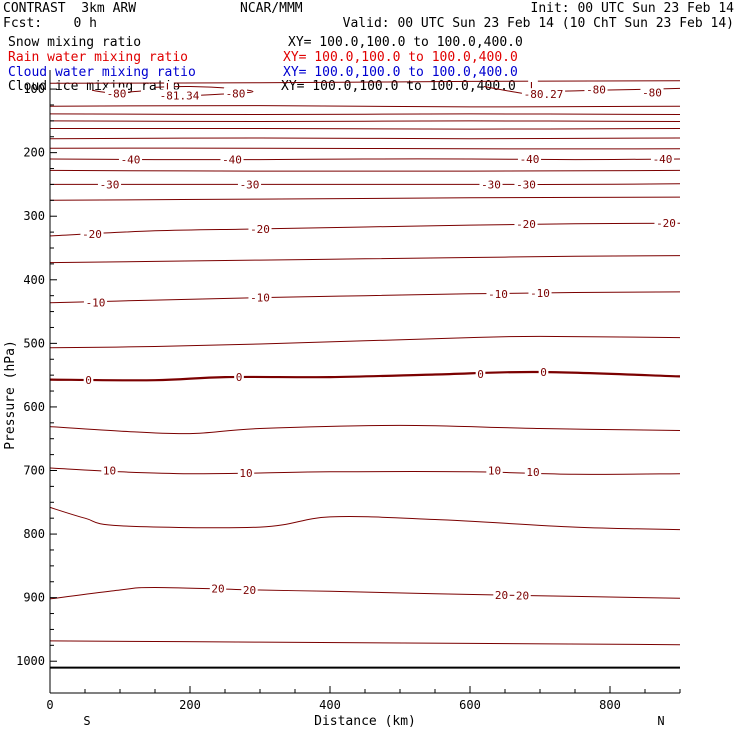 The width and height of the screenshot is (740, 740). I want to click on x-tick-label: 200, so click(190, 705).